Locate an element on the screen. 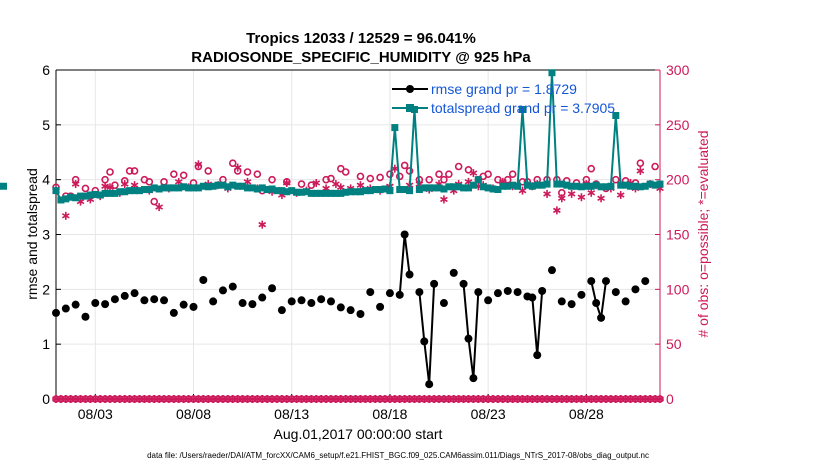 The width and height of the screenshot is (830, 470). tick-label-left: 5 is located at coordinates (46, 125).